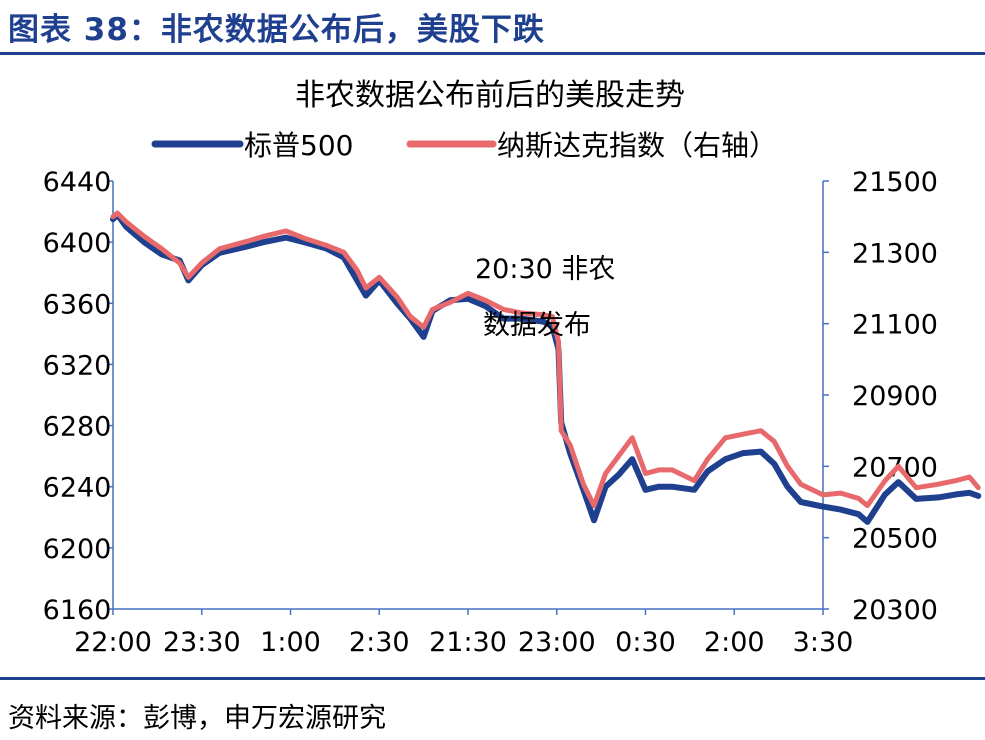 Image resolution: width=985 pixels, height=740 pixels. Describe the element at coordinates (734, 642) in the screenshot. I see `x-tick-label: 2:00` at that location.